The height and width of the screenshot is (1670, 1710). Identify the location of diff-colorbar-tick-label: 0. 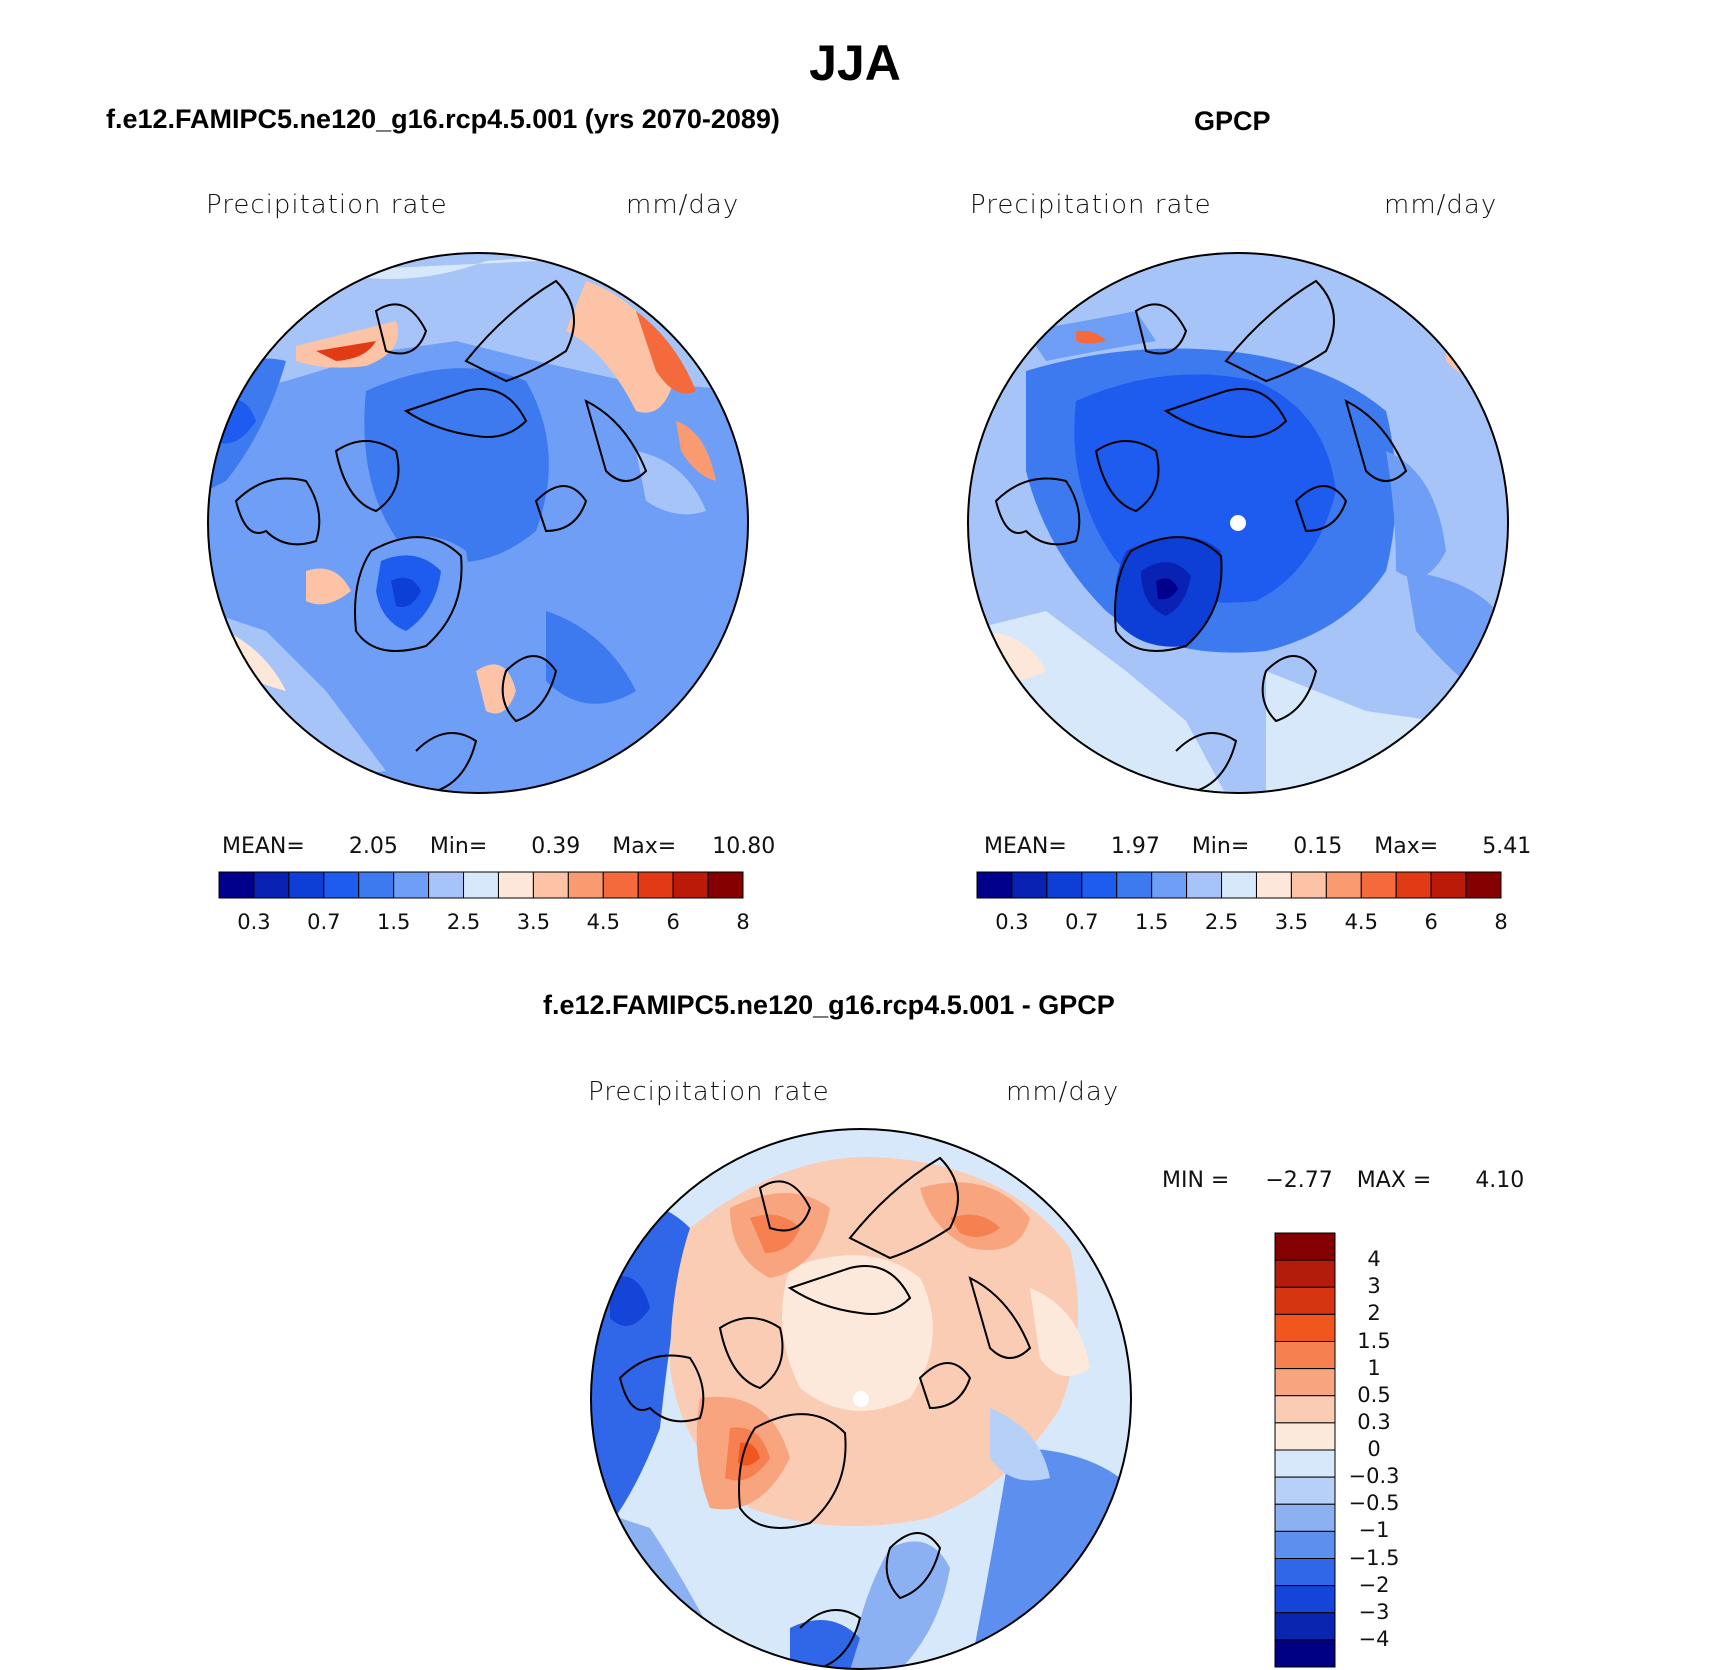
(1374, 1449).